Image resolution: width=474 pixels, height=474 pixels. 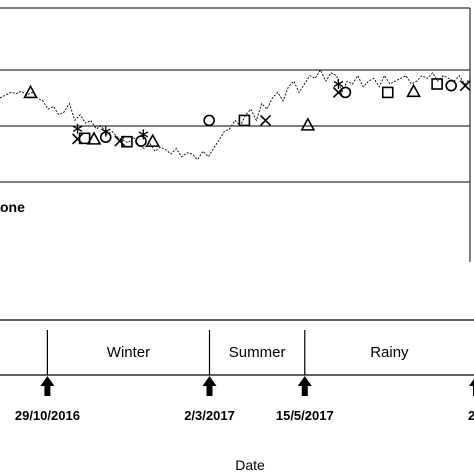 What do you see at coordinates (389, 352) in the screenshot?
I see `season-label-4: Rainy` at bounding box center [389, 352].